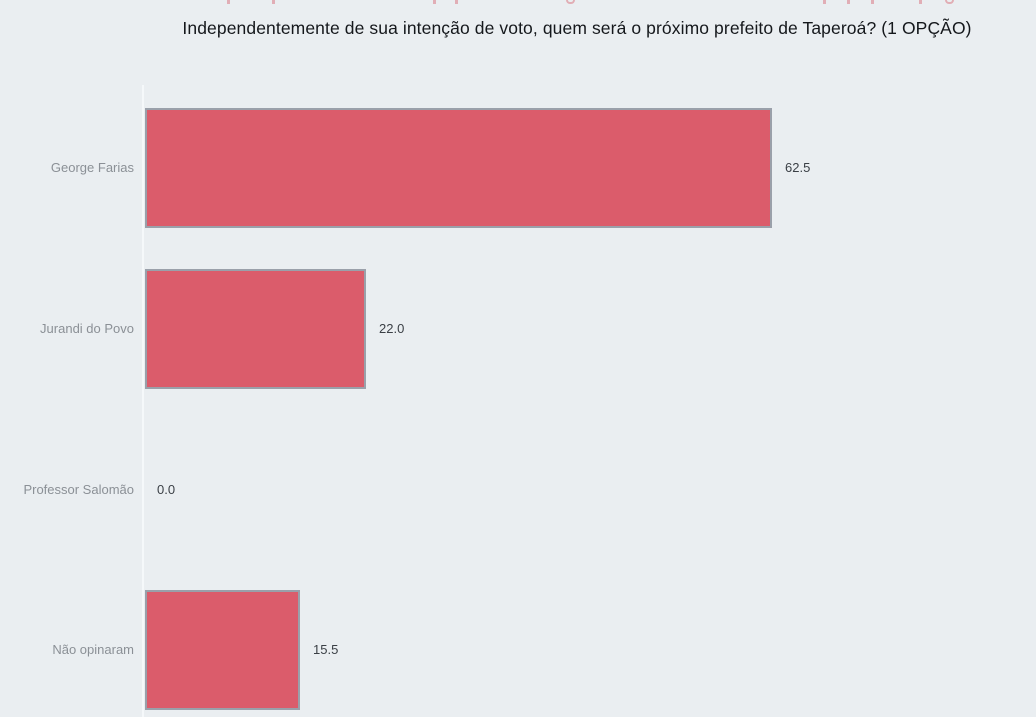 The image size is (1036, 717). Describe the element at coordinates (392, 328) in the screenshot. I see `value-label: 22.0` at that location.